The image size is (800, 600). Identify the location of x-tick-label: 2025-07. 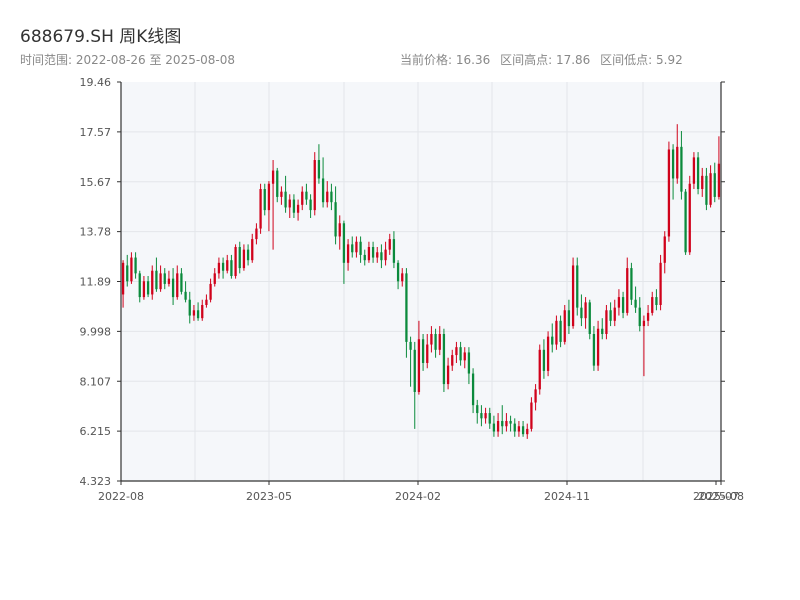
(716, 496).